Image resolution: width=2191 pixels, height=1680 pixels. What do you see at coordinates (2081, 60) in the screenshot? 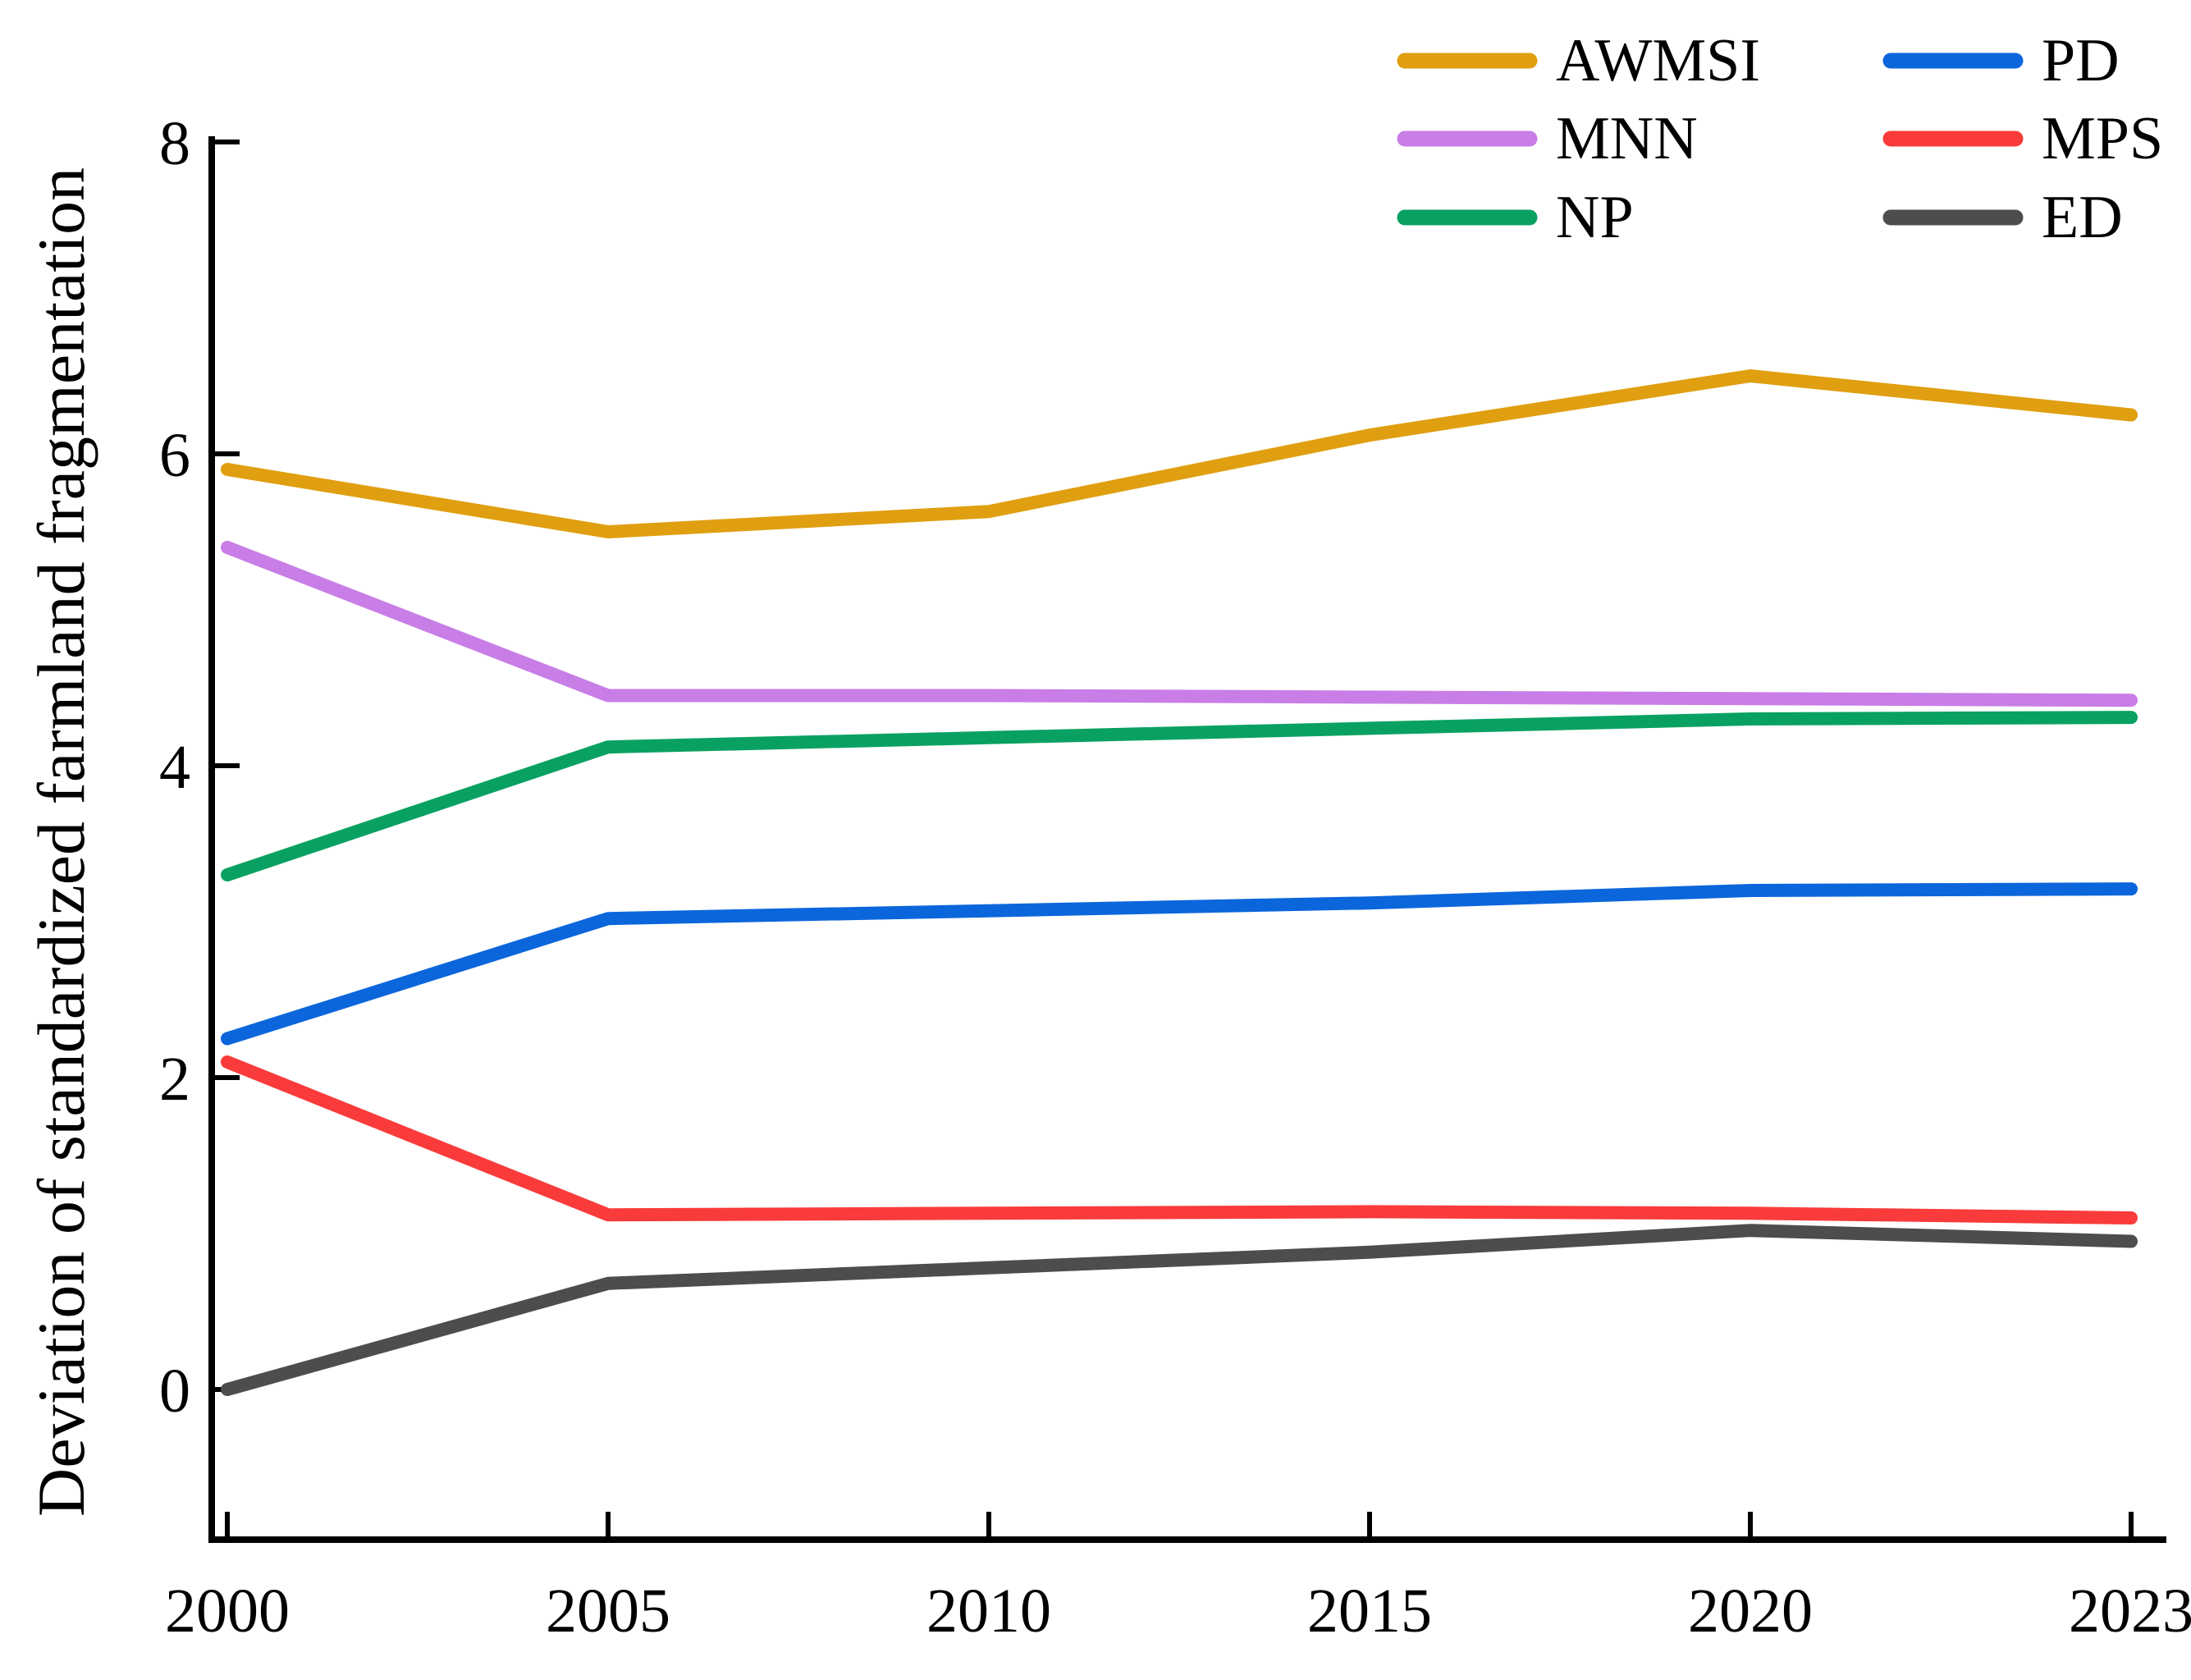
I see `legend-label-pd: PD` at bounding box center [2081, 60].